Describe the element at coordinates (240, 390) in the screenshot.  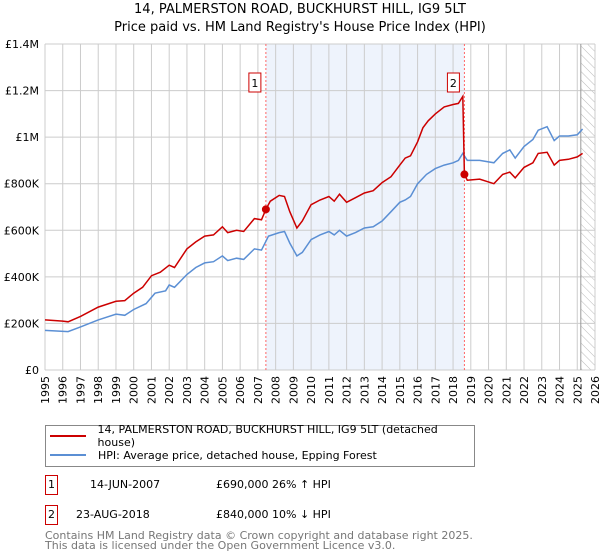
I see `x-tick-label: 2006` at that location.